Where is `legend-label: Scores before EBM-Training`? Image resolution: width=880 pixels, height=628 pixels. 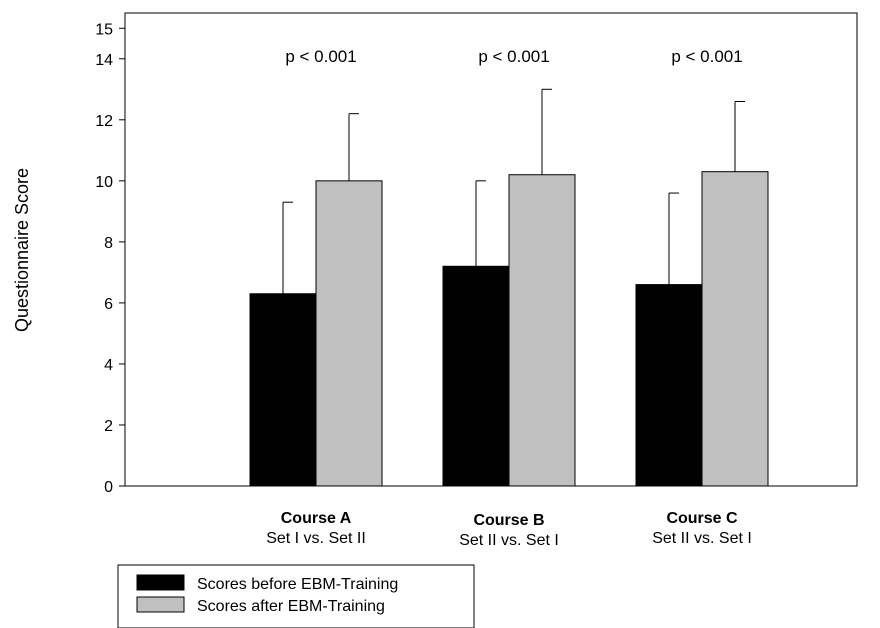 legend-label: Scores before EBM-Training is located at coordinates (297, 584).